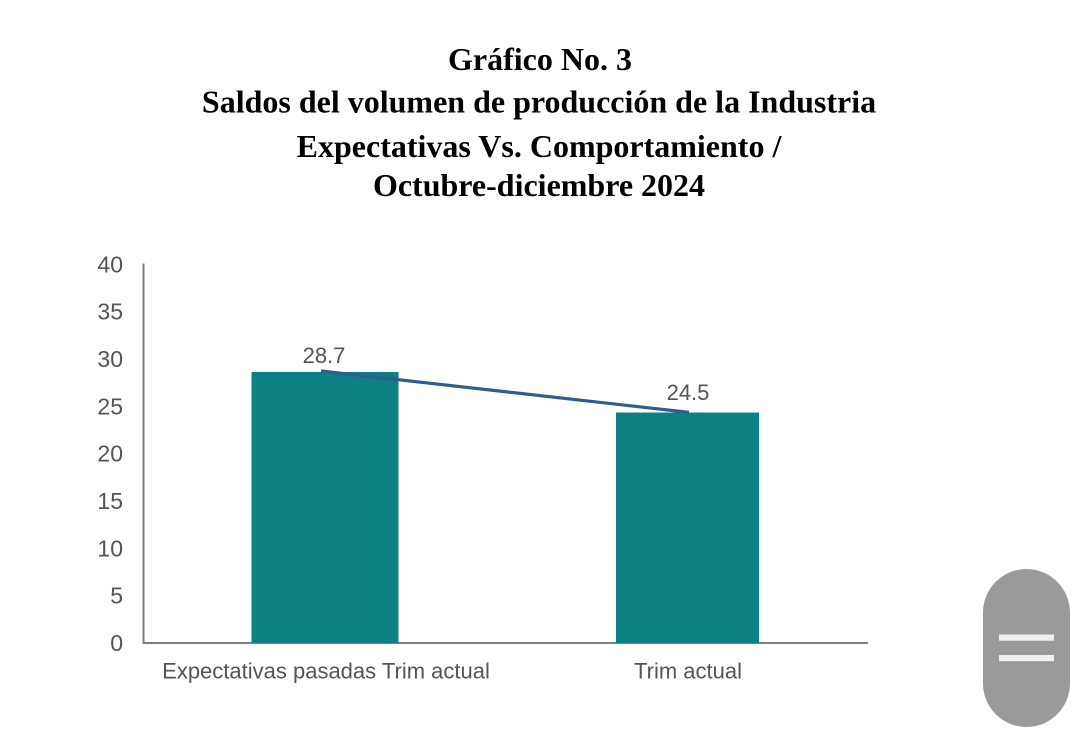 The width and height of the screenshot is (1080, 743). What do you see at coordinates (326, 671) in the screenshot?
I see `svg-text:Expectativas pasadas Trim actu: Expectativas pasadas Trim actual` at bounding box center [326, 671].